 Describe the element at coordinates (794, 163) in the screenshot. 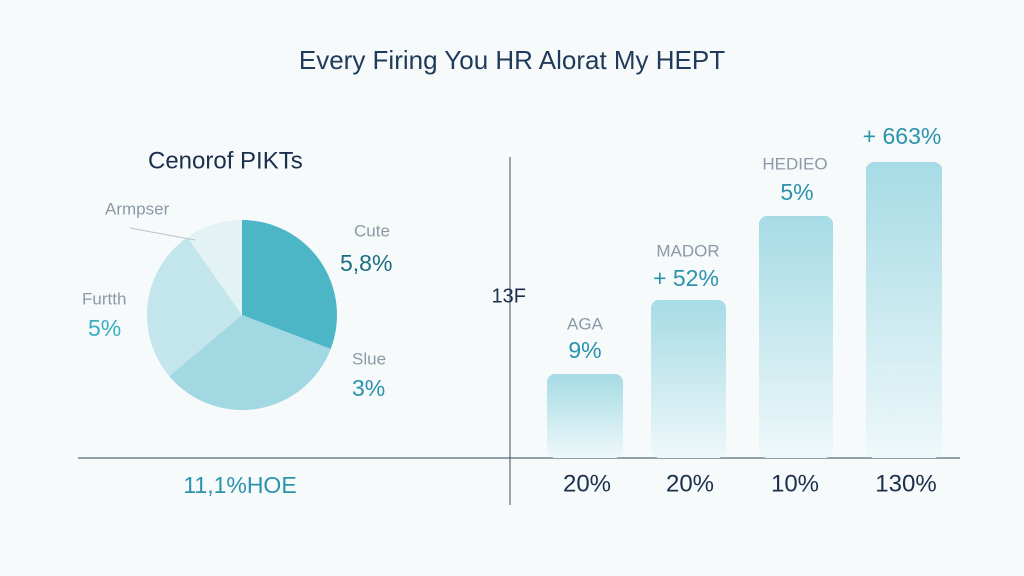

I see `bar-label: HEDIEO` at that location.